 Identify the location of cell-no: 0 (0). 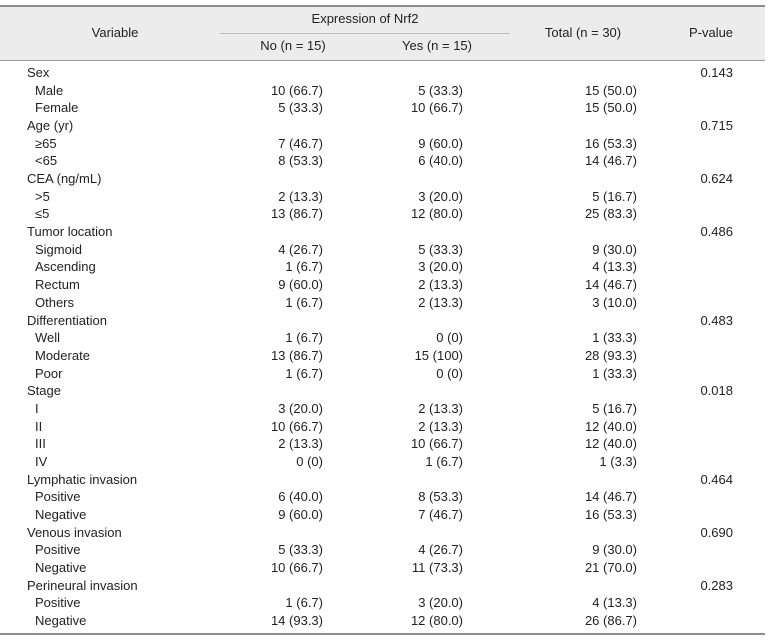
(309, 461).